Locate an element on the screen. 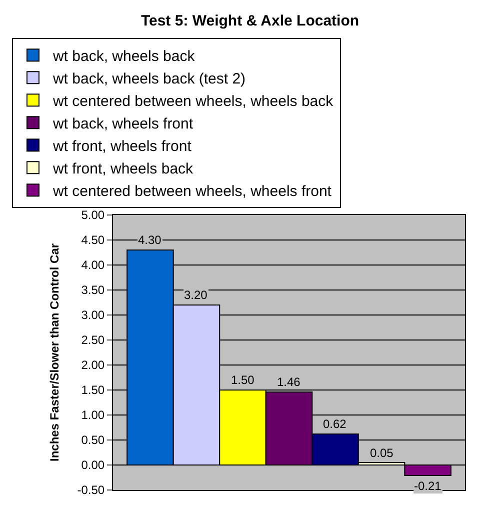 The width and height of the screenshot is (500, 525). y-tick-label: 4.00 is located at coordinates (93, 265).